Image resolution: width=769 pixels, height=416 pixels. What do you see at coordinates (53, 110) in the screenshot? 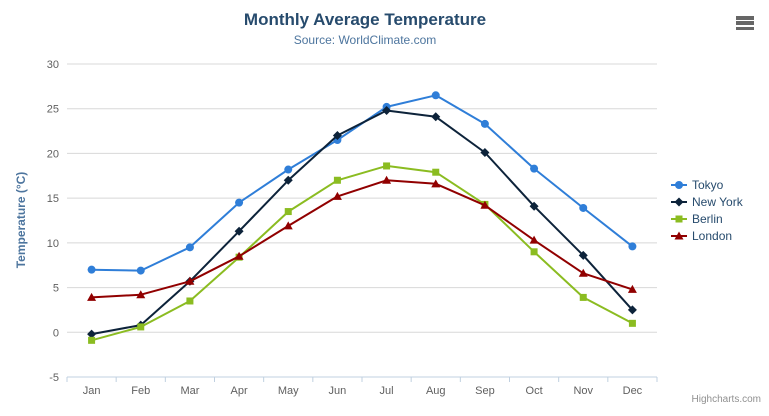
I see `y-axis-label: 25` at bounding box center [53, 110].